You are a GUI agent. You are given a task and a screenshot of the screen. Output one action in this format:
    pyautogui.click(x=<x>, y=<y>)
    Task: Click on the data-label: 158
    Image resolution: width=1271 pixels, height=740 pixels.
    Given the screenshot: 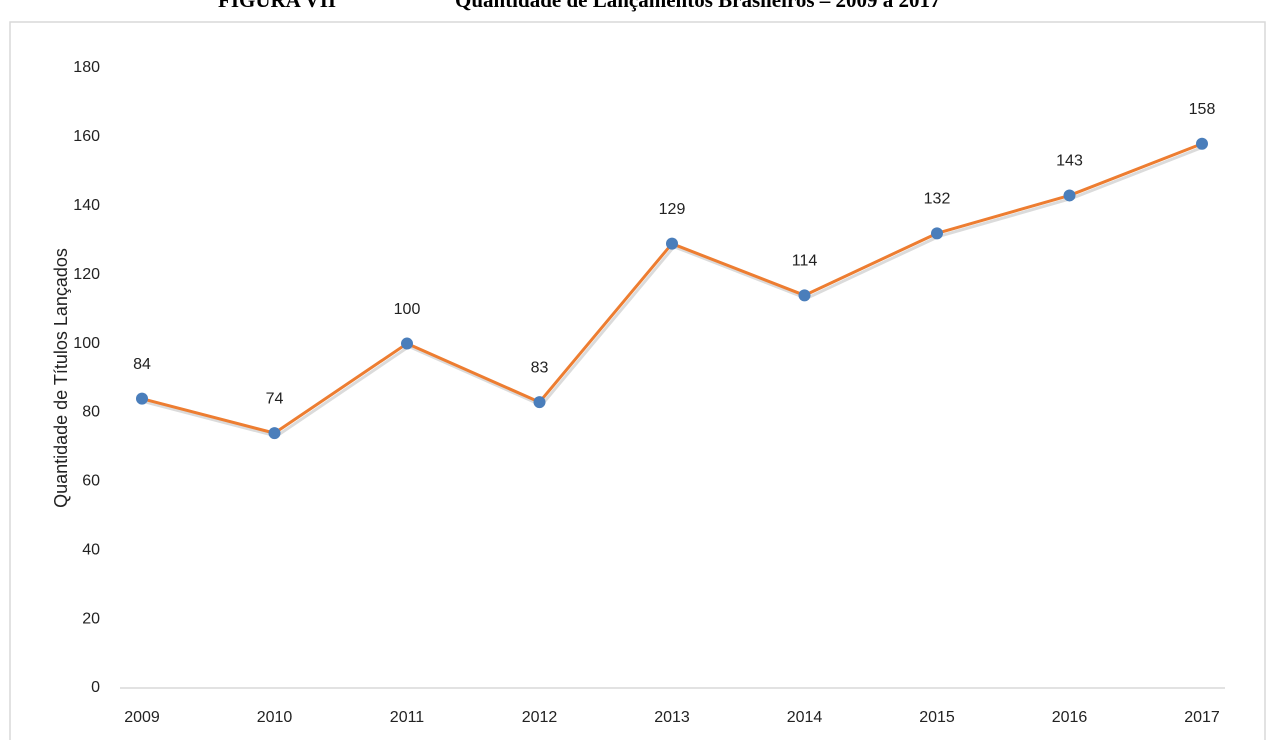 What is the action you would take?
    pyautogui.click(x=1202, y=109)
    